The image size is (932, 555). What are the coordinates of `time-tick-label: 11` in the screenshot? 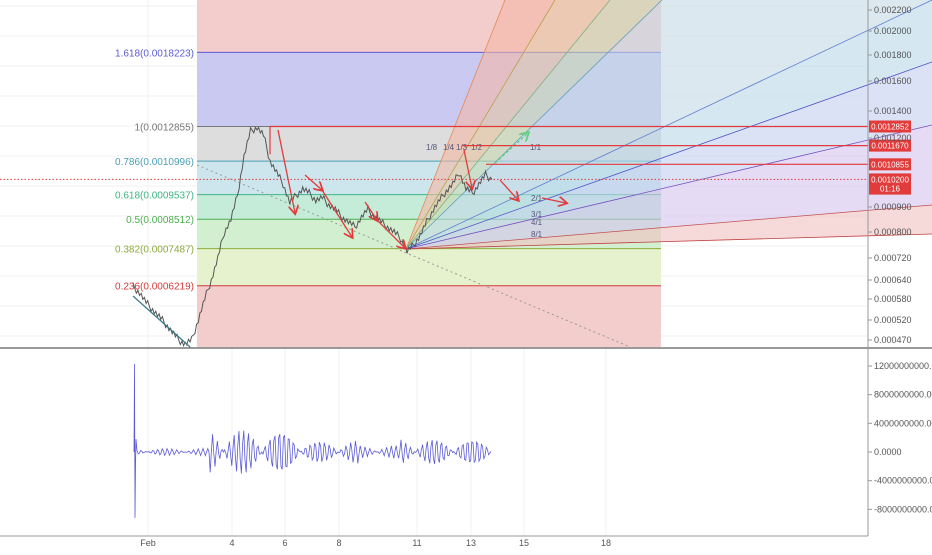 It's located at (416, 543).